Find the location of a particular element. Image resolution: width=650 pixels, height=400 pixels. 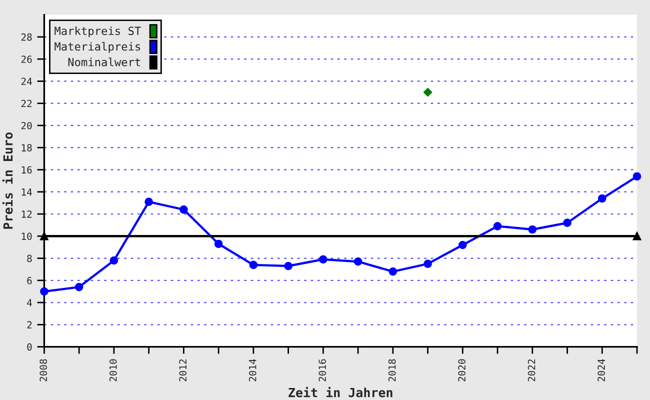

y-tick-label: 26 is located at coordinates (26, 59).